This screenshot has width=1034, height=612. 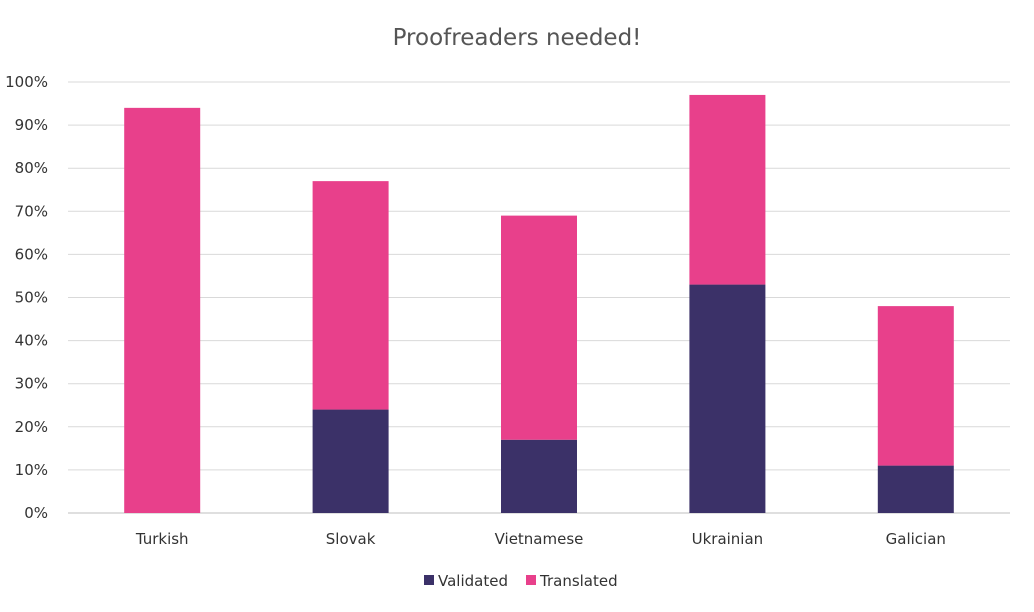 I want to click on x-axis-category-labels: Turkish Slovak Vietnamese Ukrainian Galician, so click(x=540, y=539).